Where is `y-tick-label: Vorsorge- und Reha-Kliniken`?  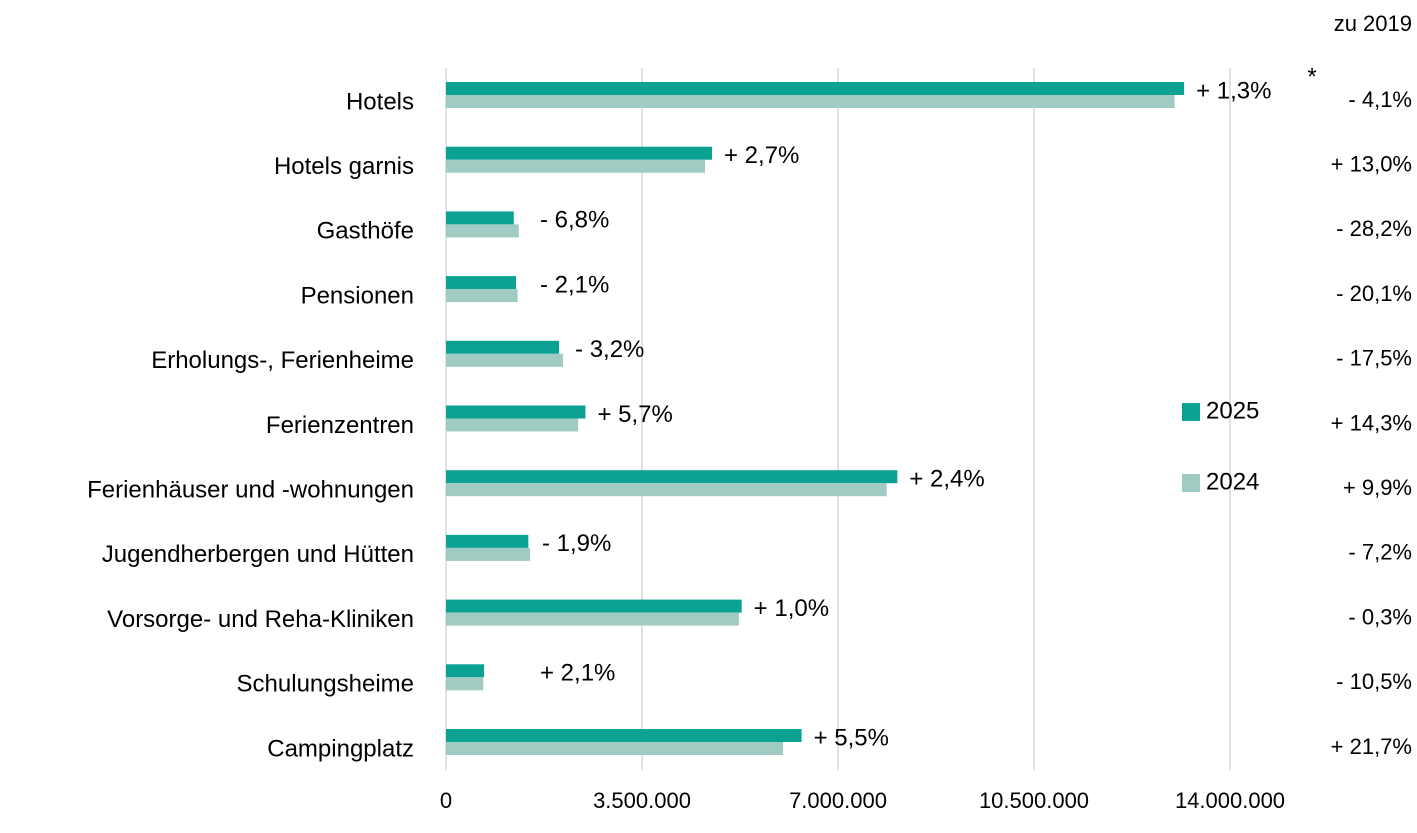
y-tick-label: Vorsorge- und Reha-Kliniken is located at coordinates (260, 619).